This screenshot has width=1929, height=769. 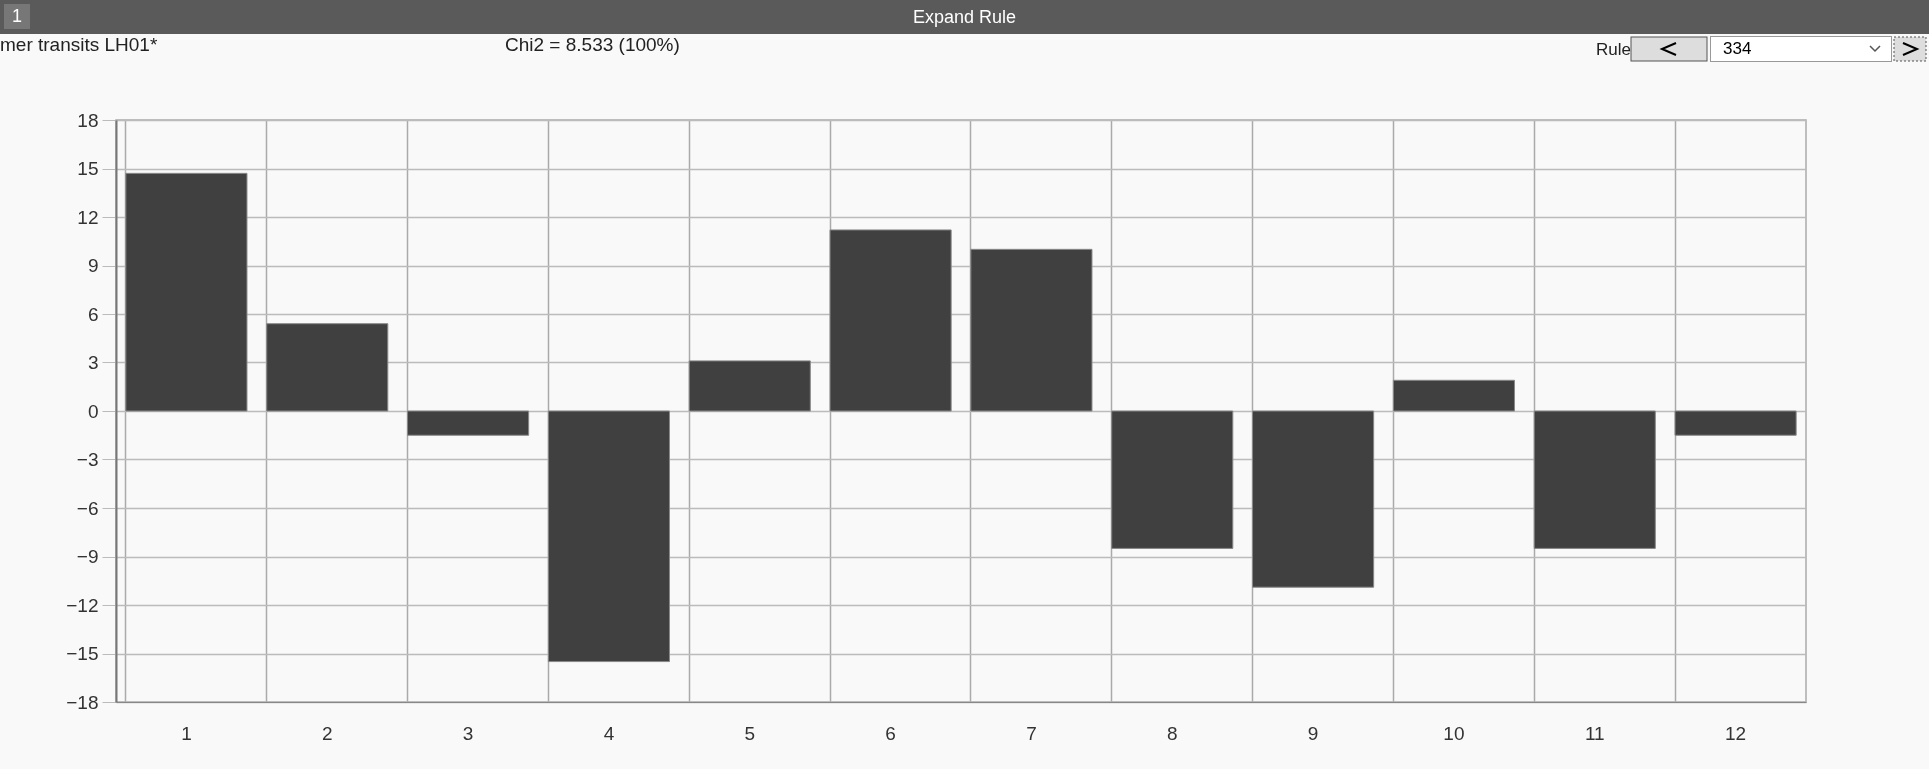 What do you see at coordinates (186, 733) in the screenshot?
I see `x-tick-label: 1` at bounding box center [186, 733].